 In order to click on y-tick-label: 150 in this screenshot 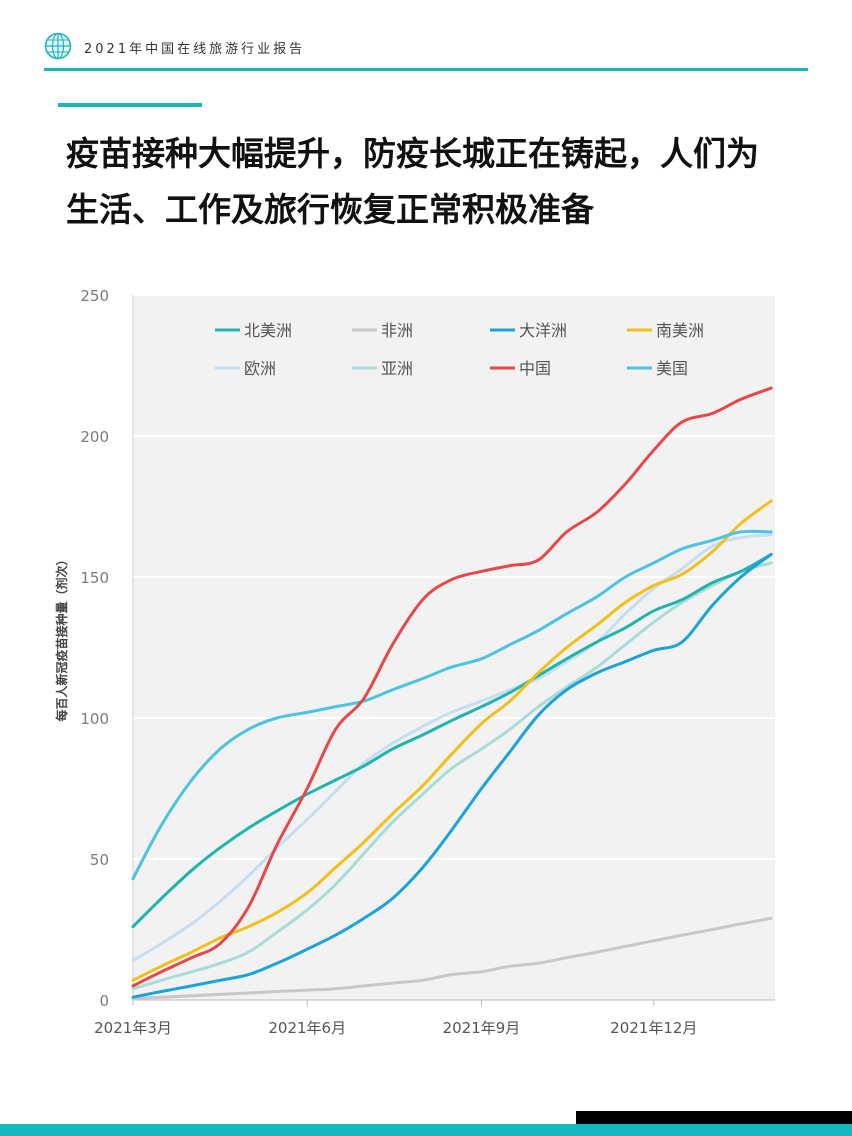, I will do `click(94, 578)`.